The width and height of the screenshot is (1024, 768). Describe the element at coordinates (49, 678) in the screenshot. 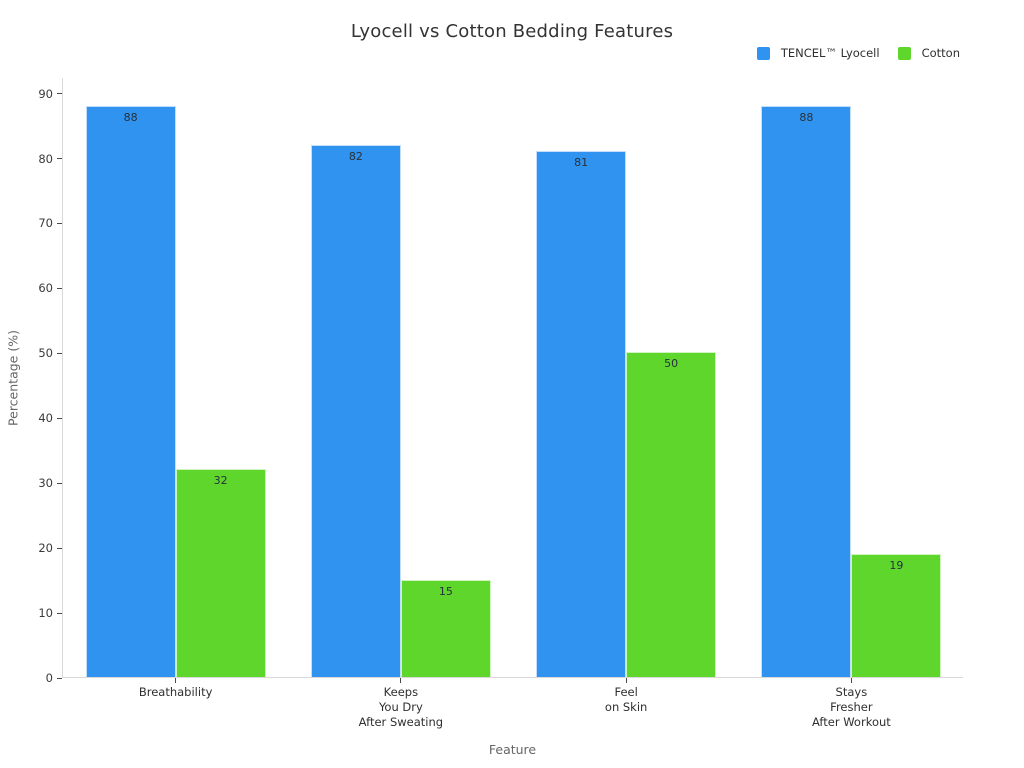

I see `y-tick-label: 0` at that location.